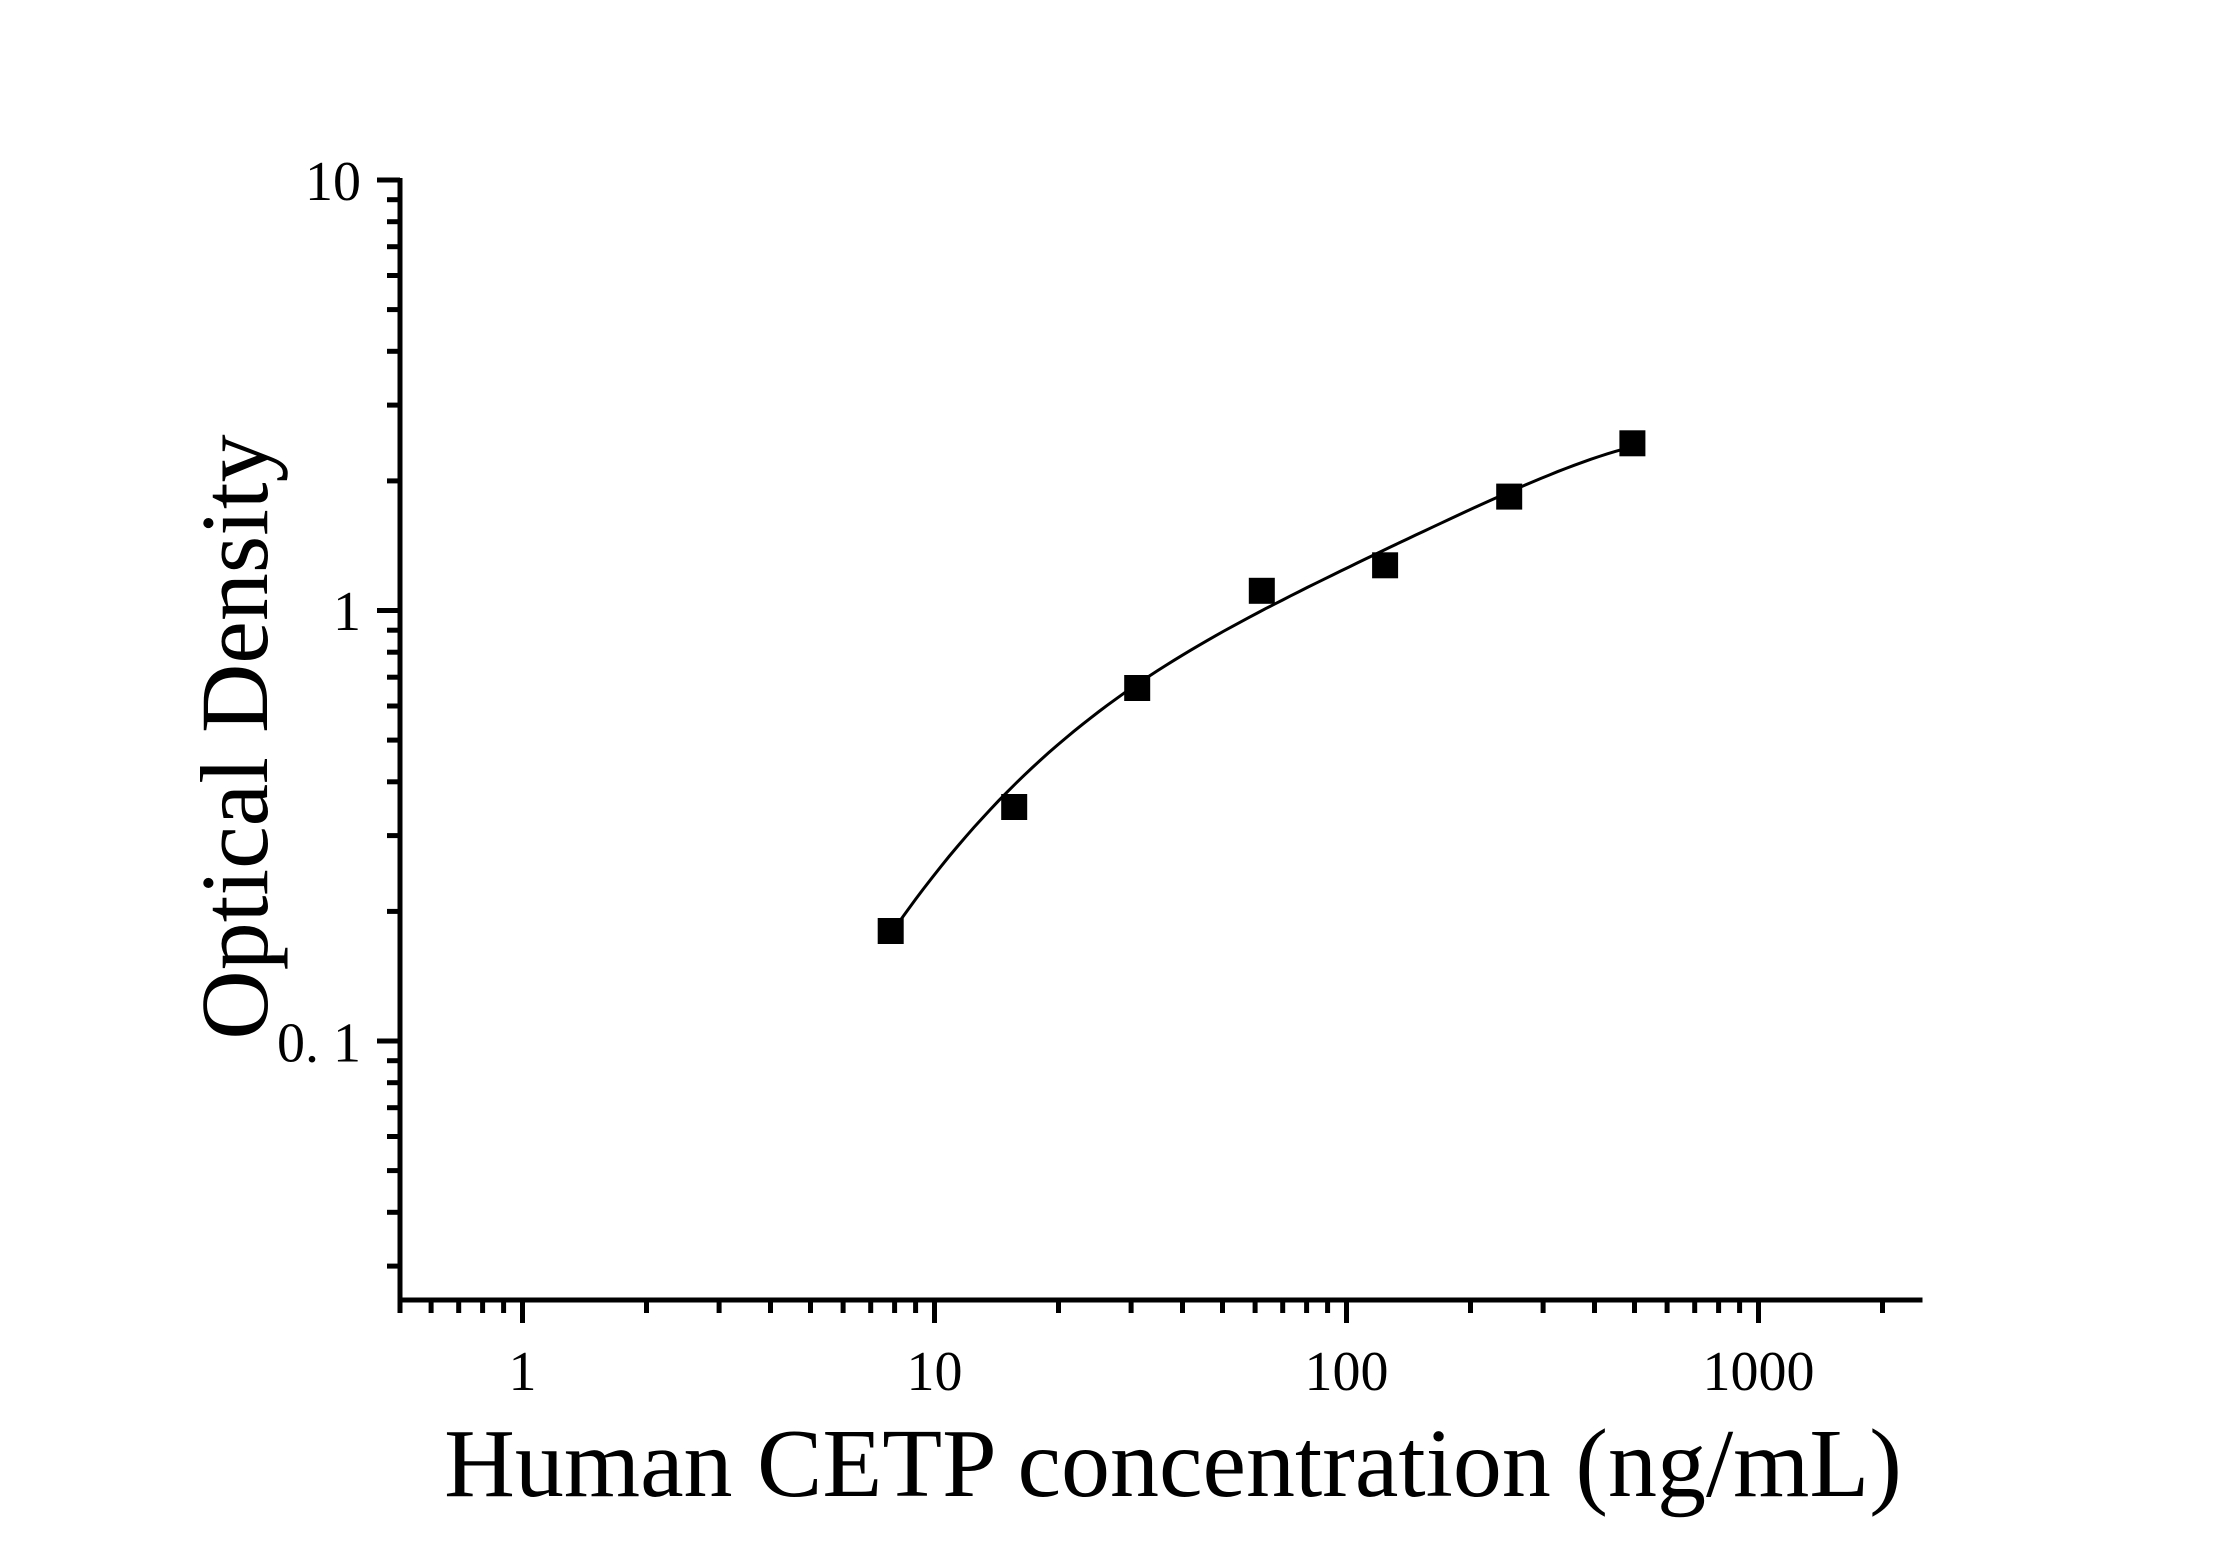 The image size is (2231, 1559). What do you see at coordinates (234, 736) in the screenshot?
I see `svg-text: Optical Density` at bounding box center [234, 736].